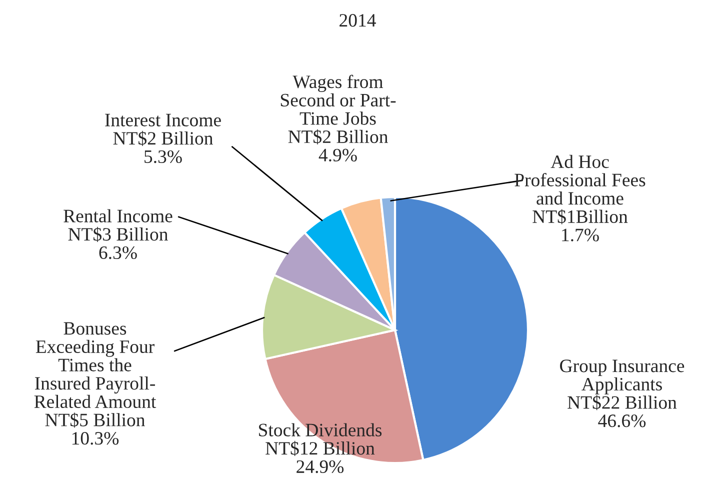 The image size is (715, 502). I want to click on data-label: 5.3%, so click(163, 157).